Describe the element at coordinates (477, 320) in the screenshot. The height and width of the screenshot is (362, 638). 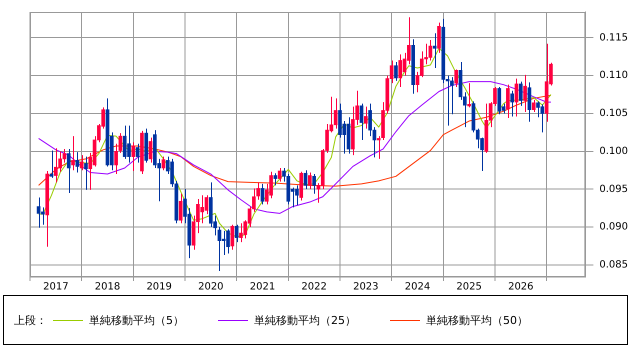
I see `legend-label: 単純移動平均（50）` at that location.